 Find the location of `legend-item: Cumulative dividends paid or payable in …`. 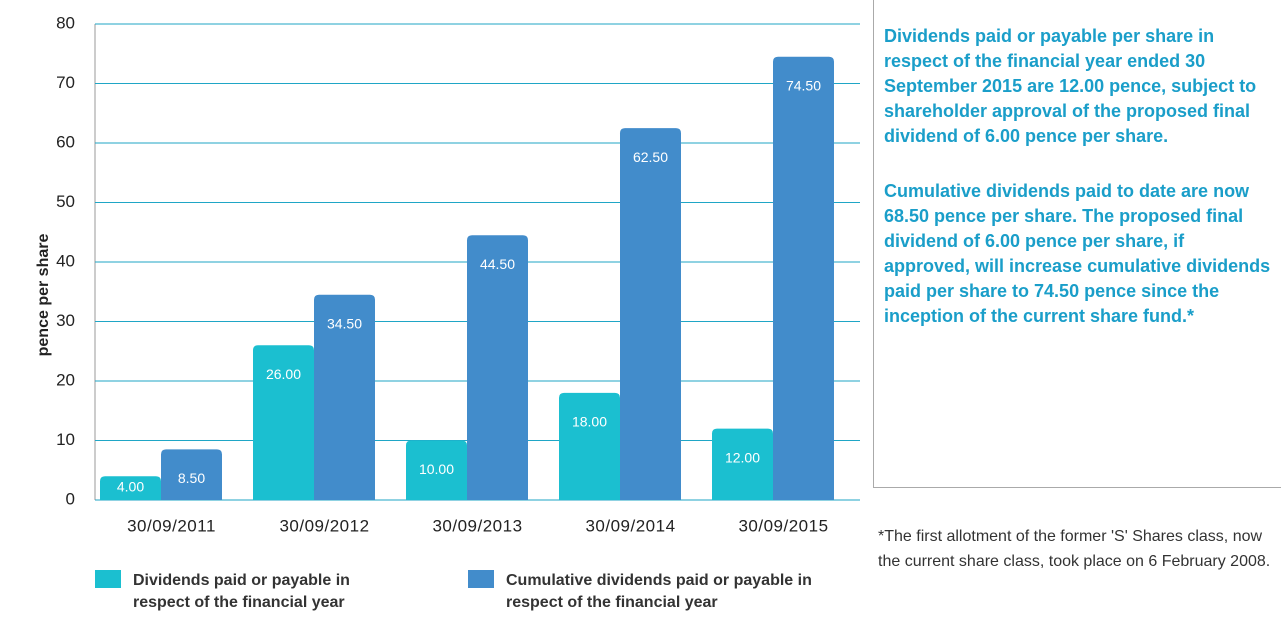

legend-item: Cumulative dividends paid or payable in … is located at coordinates (667, 592).